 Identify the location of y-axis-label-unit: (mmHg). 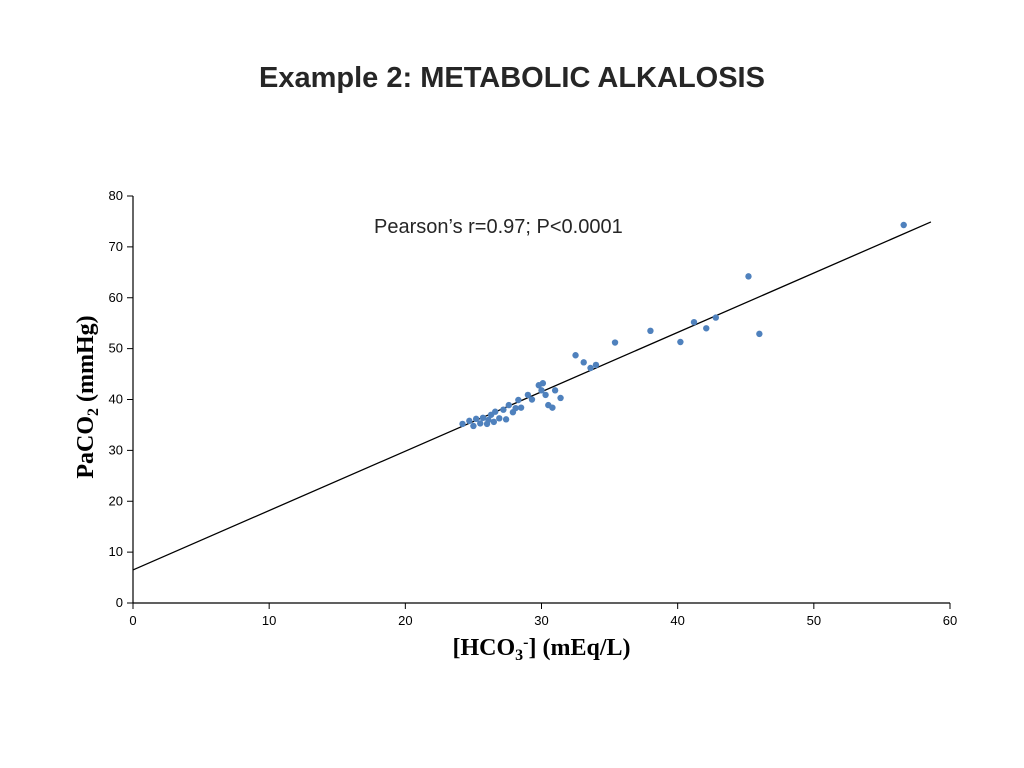
(86, 361).